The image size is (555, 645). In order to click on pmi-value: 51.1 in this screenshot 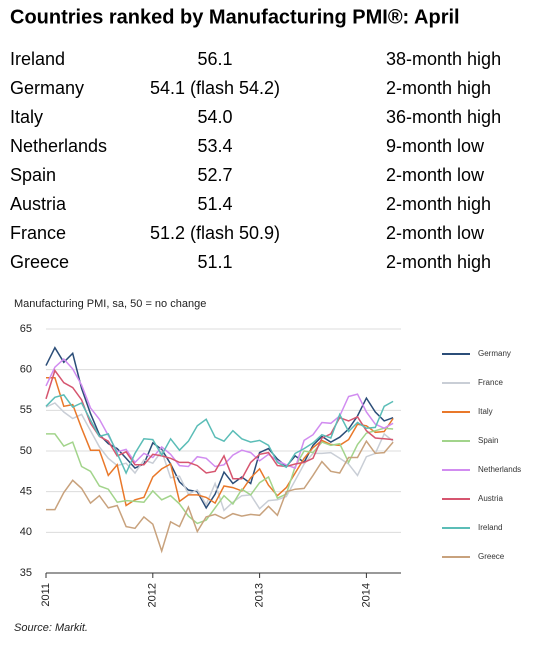, I will do `click(214, 262)`.